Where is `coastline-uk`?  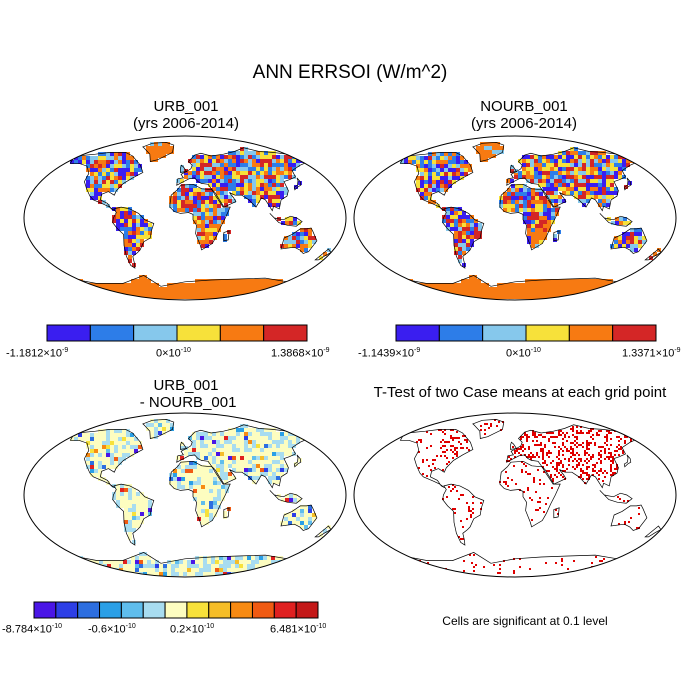 coastline-uk is located at coordinates (184, 445).